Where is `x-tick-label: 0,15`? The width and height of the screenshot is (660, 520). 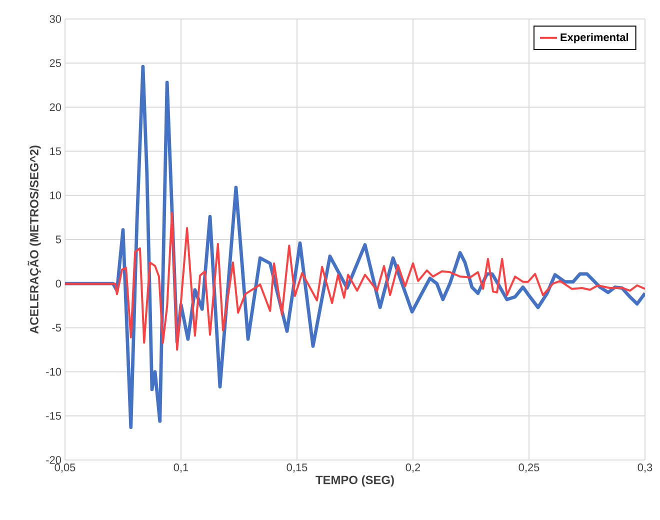
x-tick-label: 0,15 is located at coordinates (297, 468).